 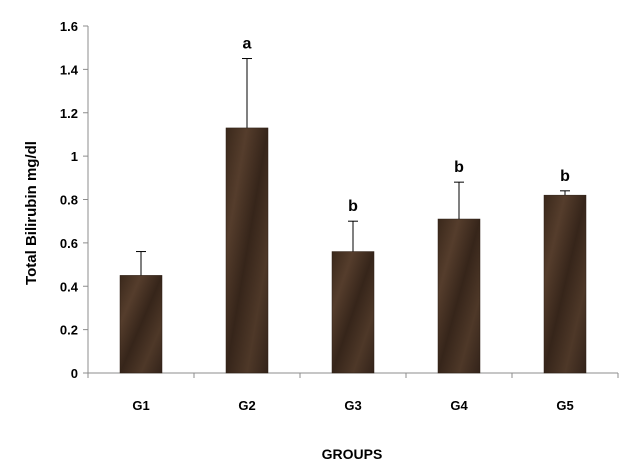 I want to click on y-tick-label: 0.6, so click(x=69, y=243).